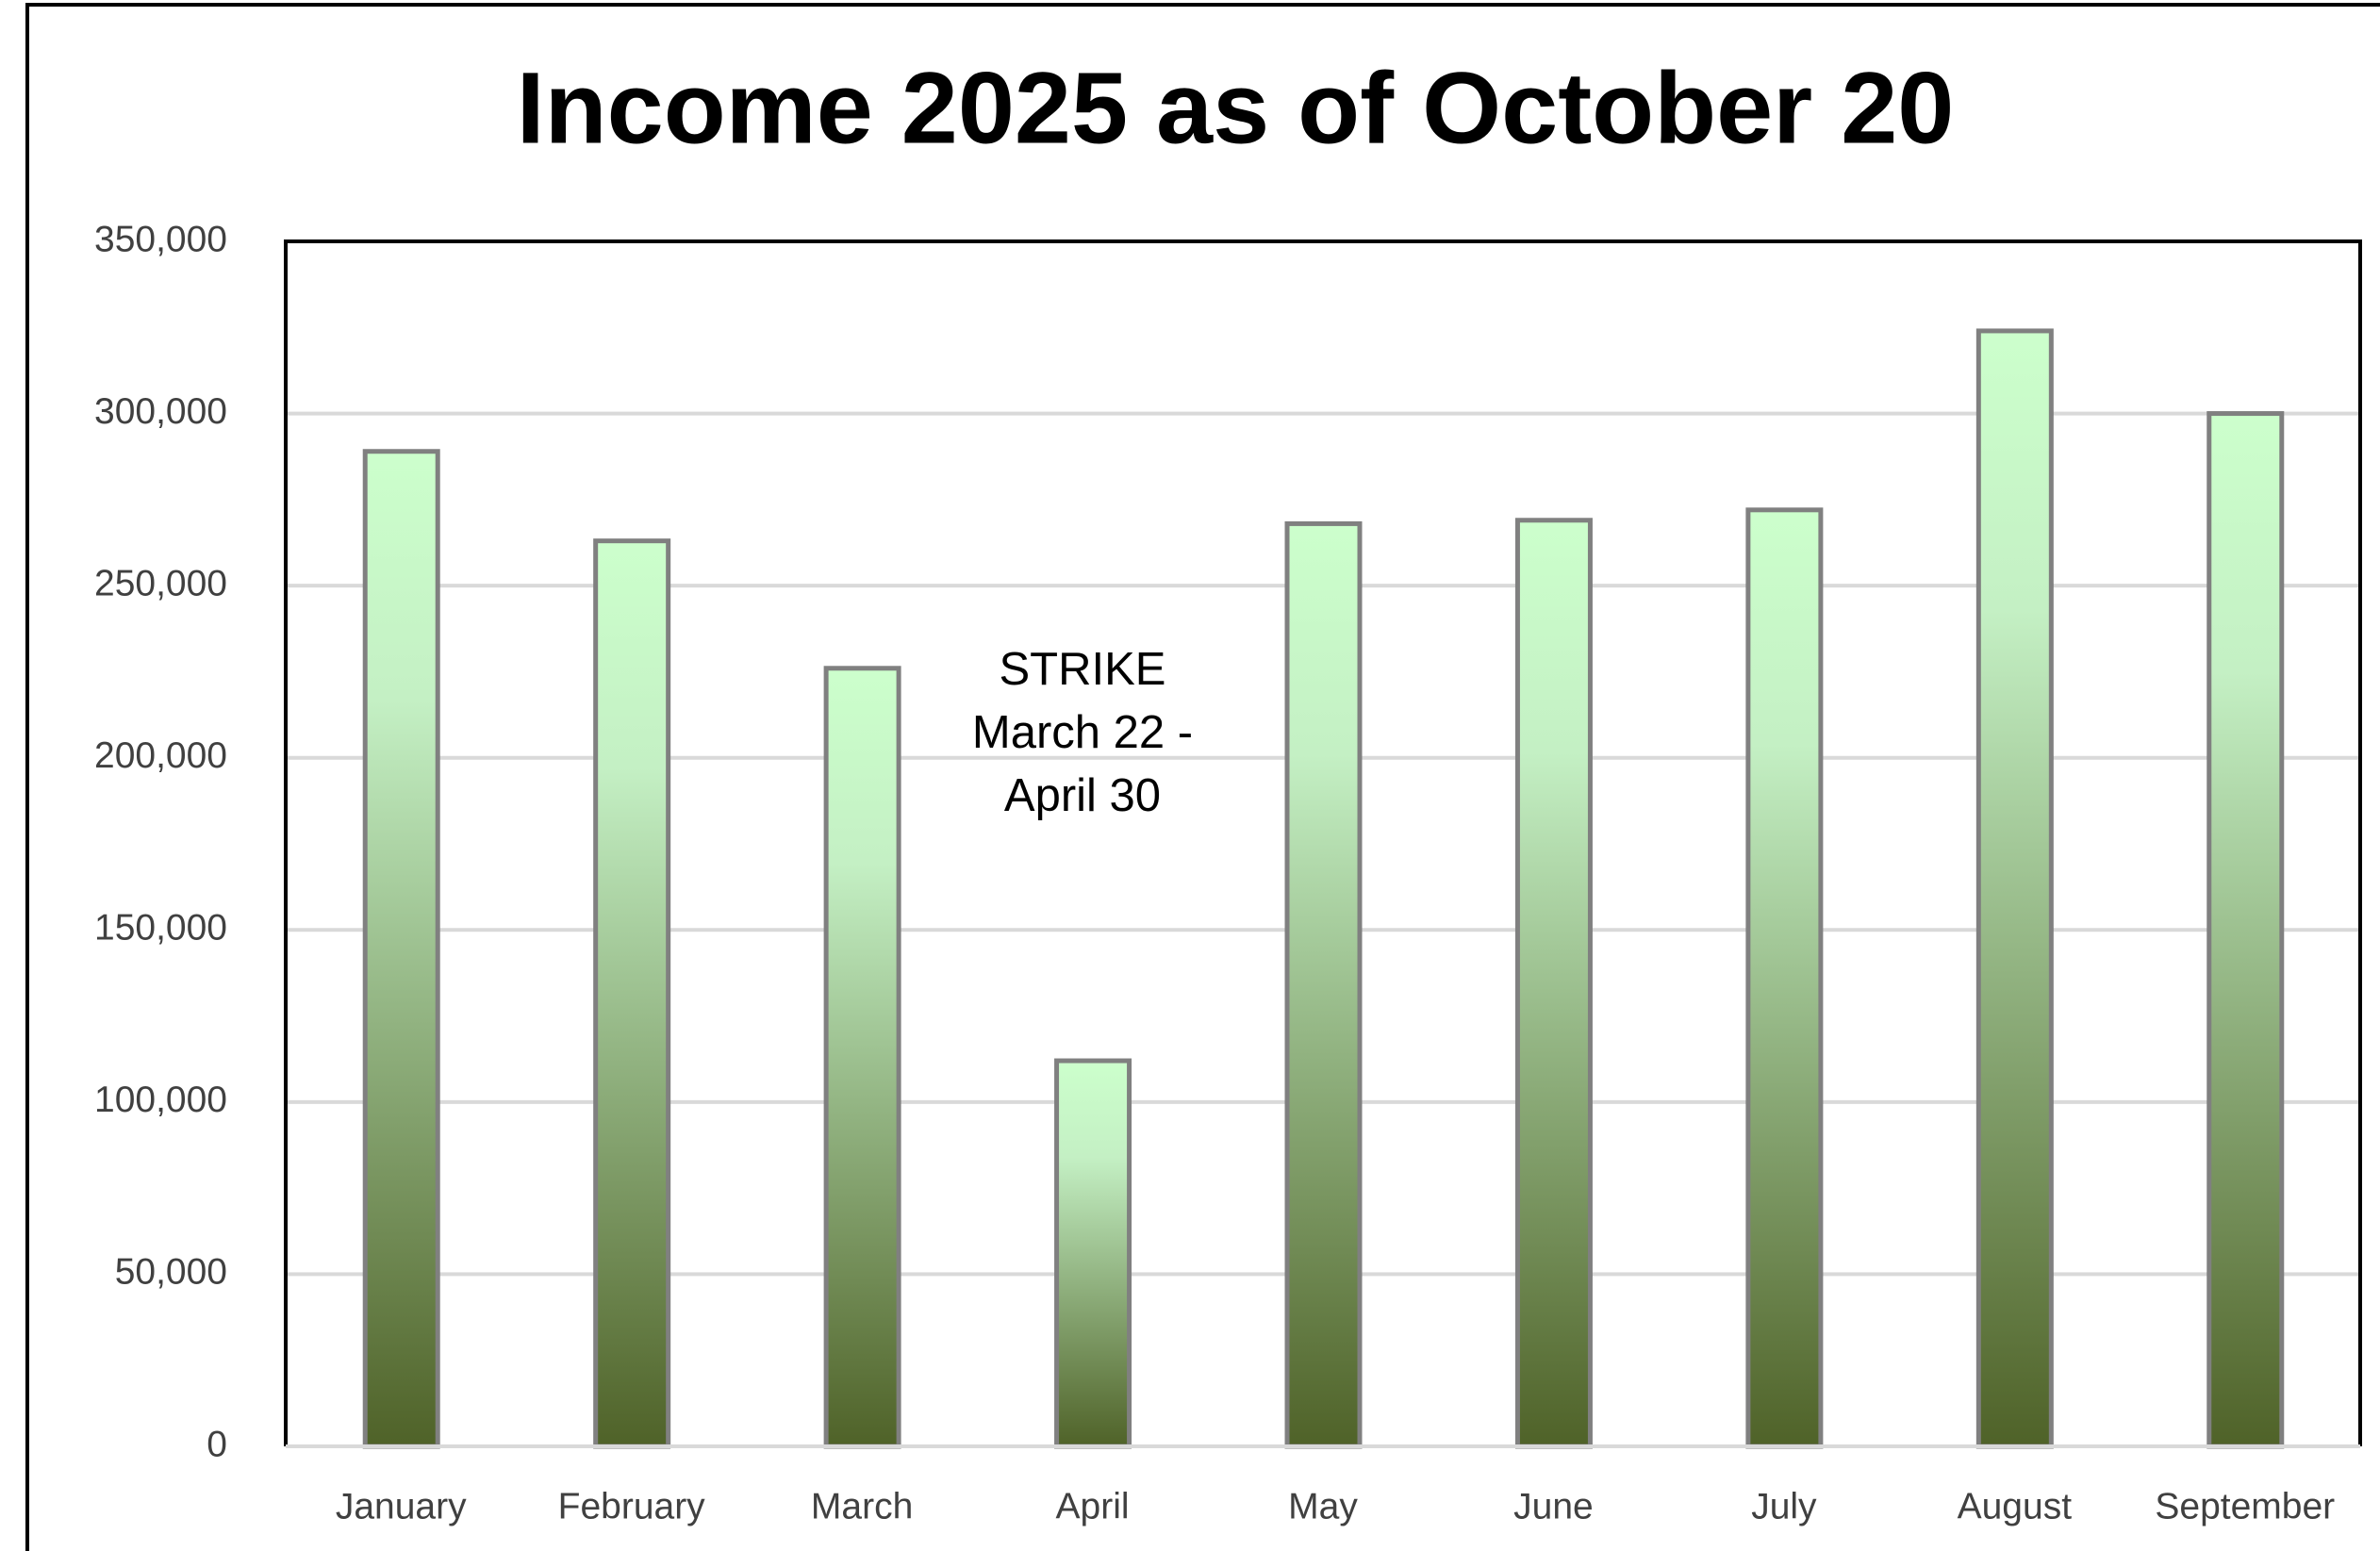  What do you see at coordinates (1236, 108) in the screenshot?
I see `chart-title: Income 2025 as of October 20` at bounding box center [1236, 108].